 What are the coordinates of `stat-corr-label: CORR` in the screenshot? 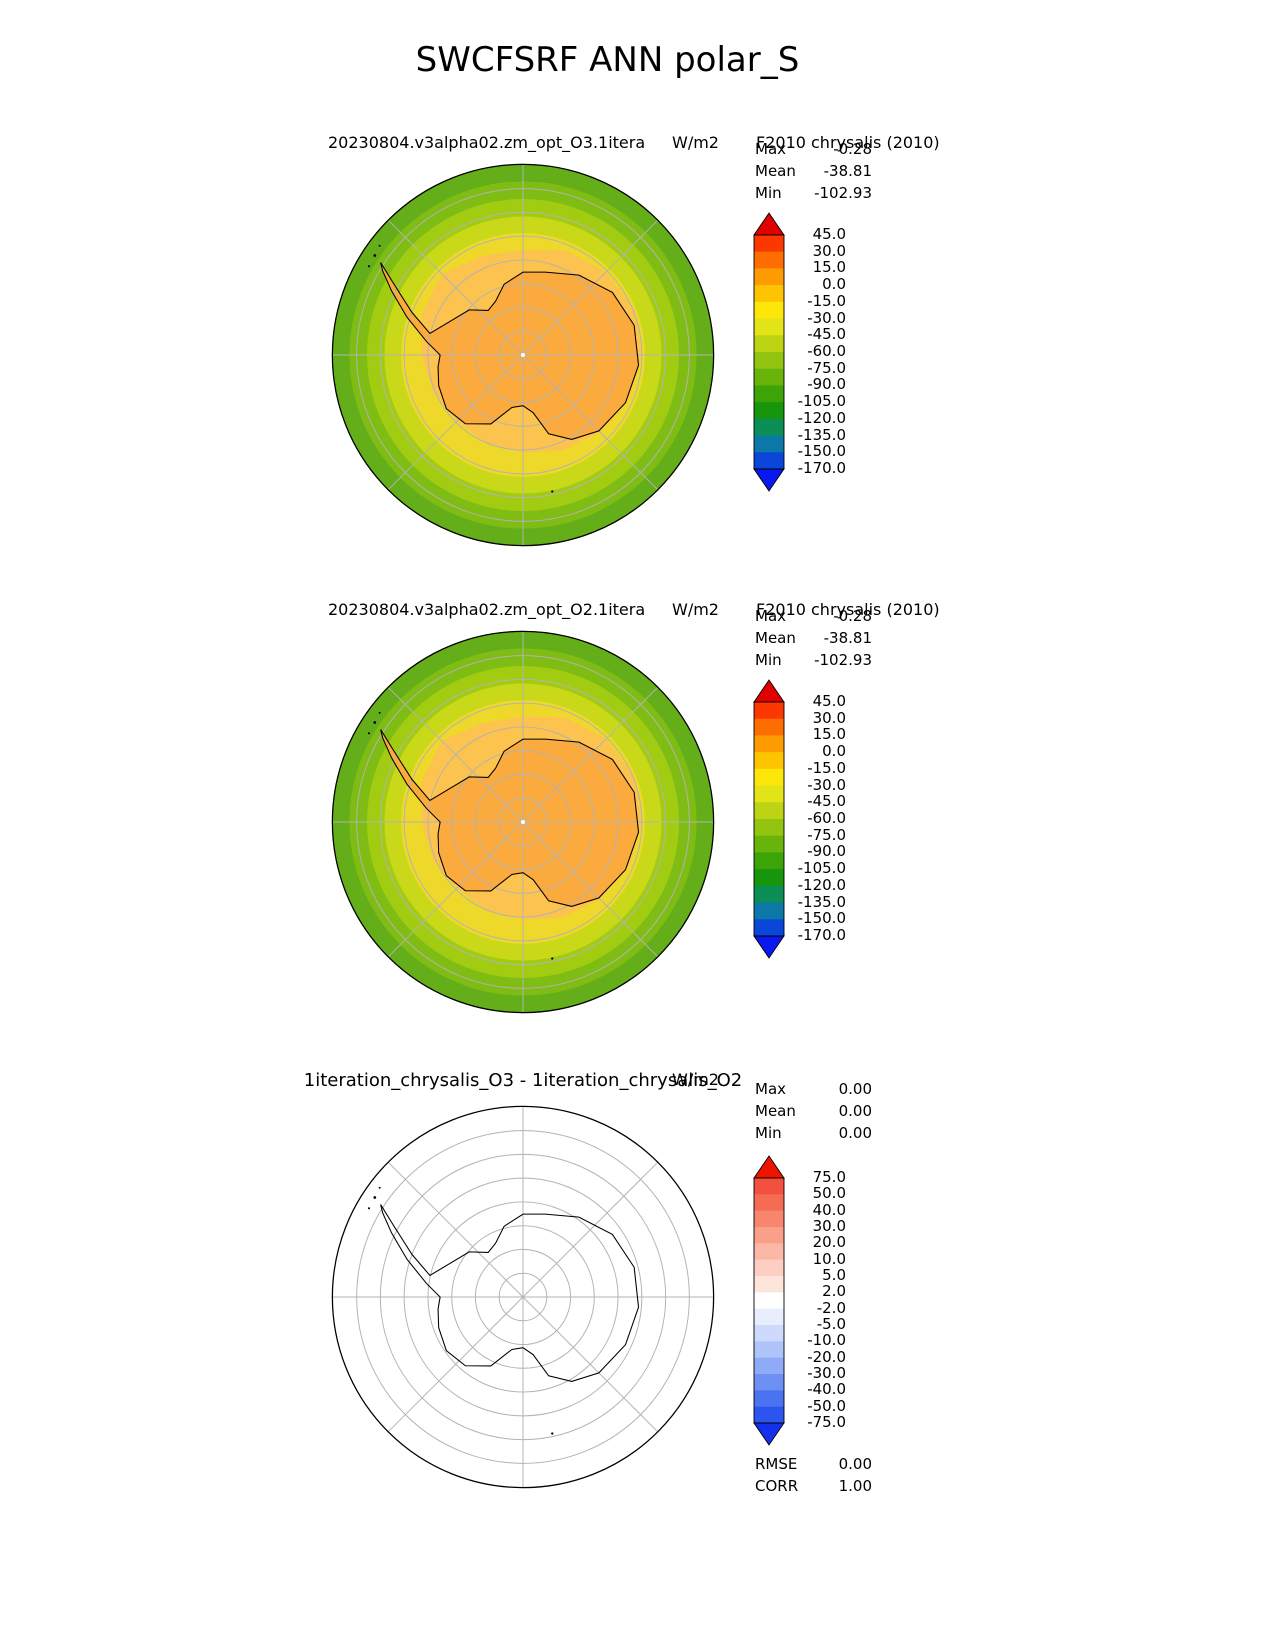 It's located at (777, 1486).